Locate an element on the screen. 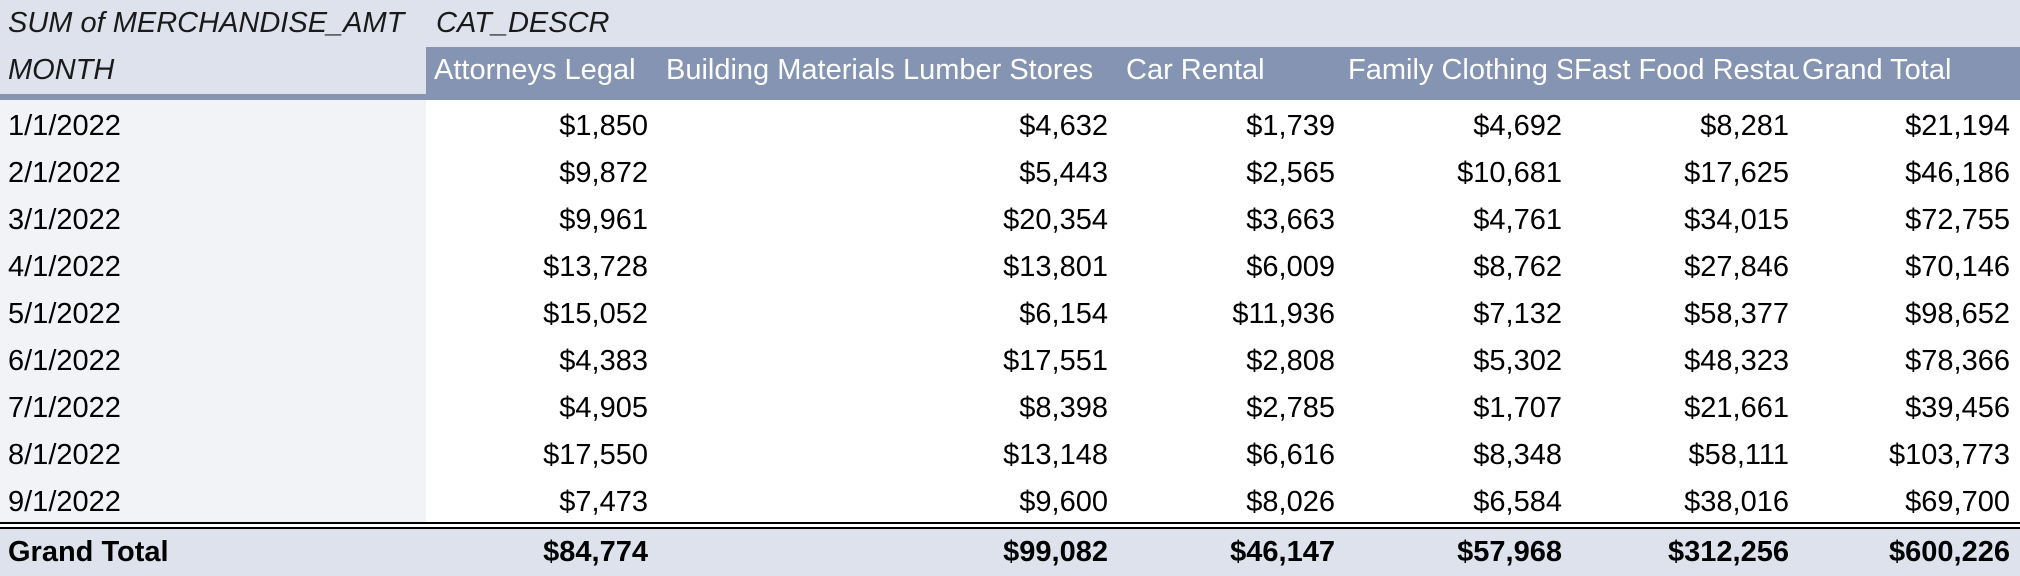 This screenshot has width=2020, height=576. value-cell: $13,801 is located at coordinates (1055, 267).